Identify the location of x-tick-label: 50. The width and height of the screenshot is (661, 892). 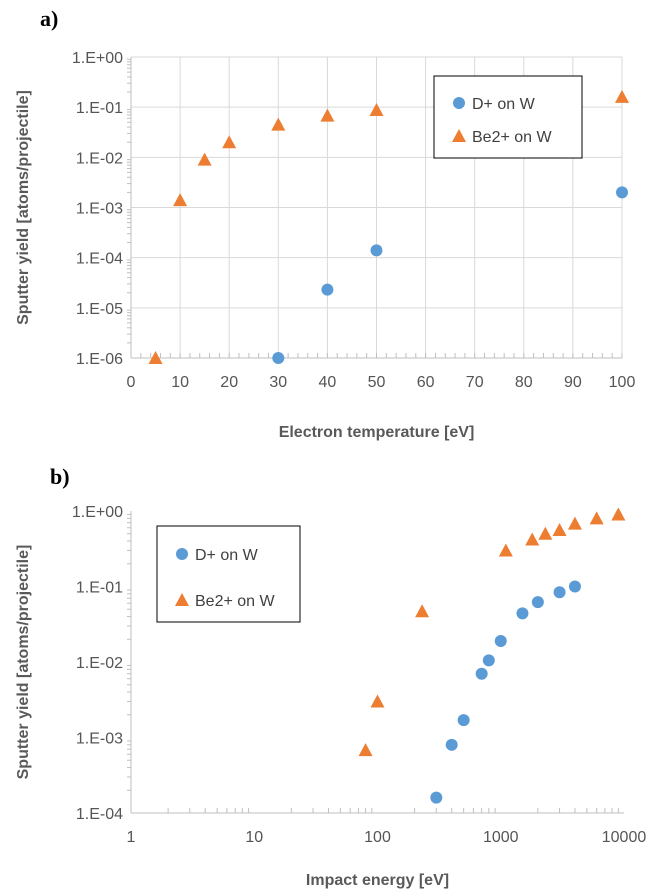
(377, 382).